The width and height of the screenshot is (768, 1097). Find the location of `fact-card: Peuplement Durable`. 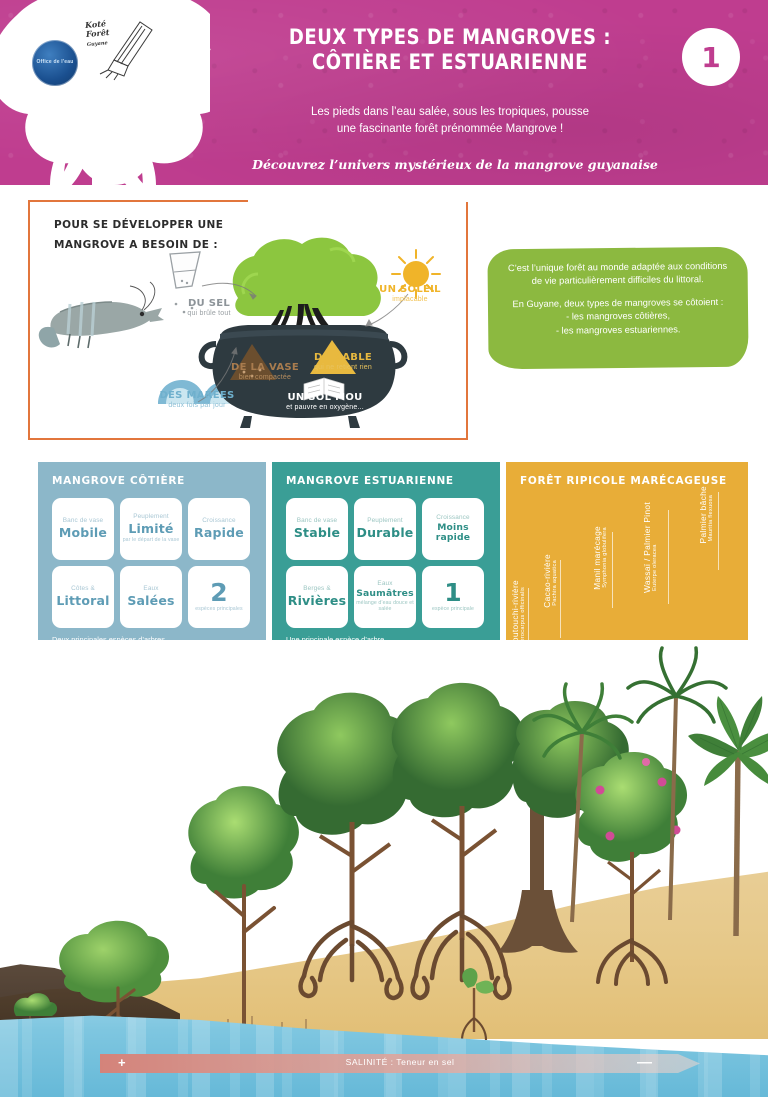

fact-card: Peuplement Durable is located at coordinates (385, 529).